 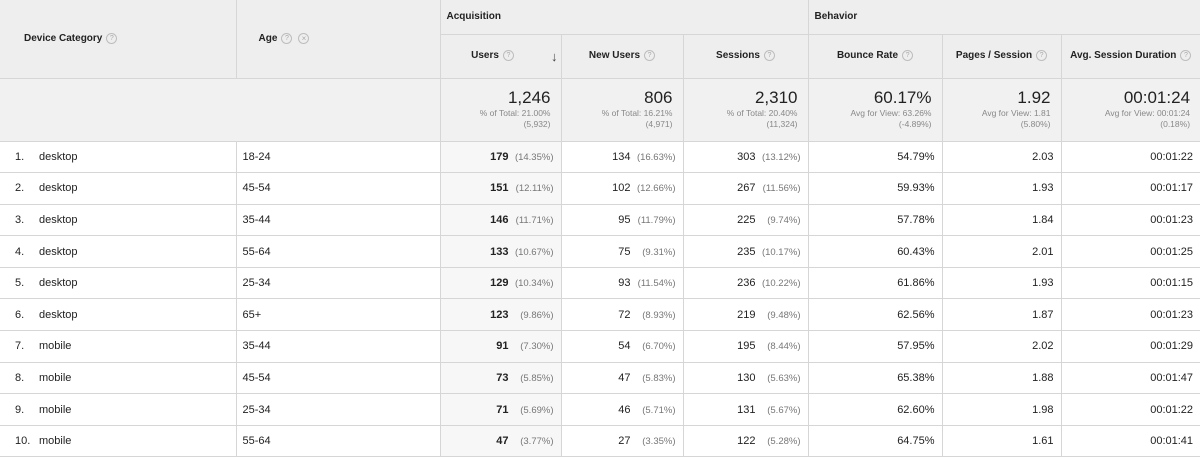 I want to click on users-percent: (10.34%), so click(x=531, y=283).